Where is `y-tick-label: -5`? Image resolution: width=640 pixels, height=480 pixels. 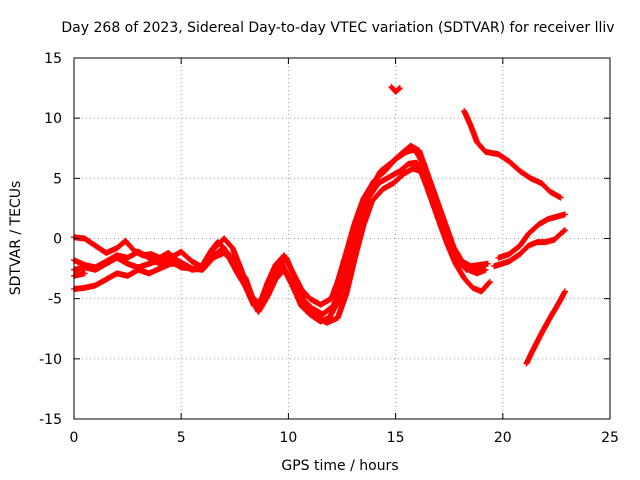
y-tick-label: -5 is located at coordinates (55, 300).